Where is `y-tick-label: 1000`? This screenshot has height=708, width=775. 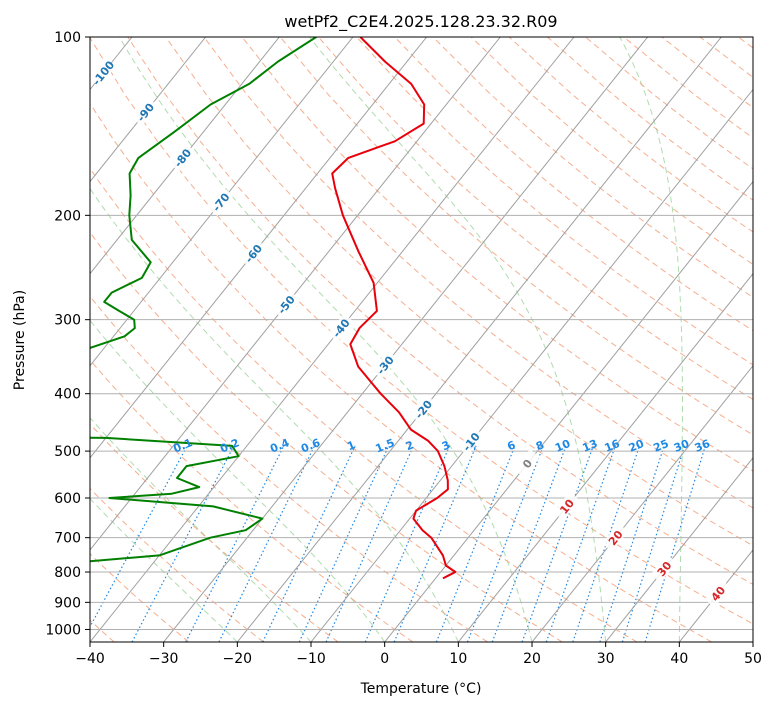 y-tick-label: 1000 is located at coordinates (63, 630).